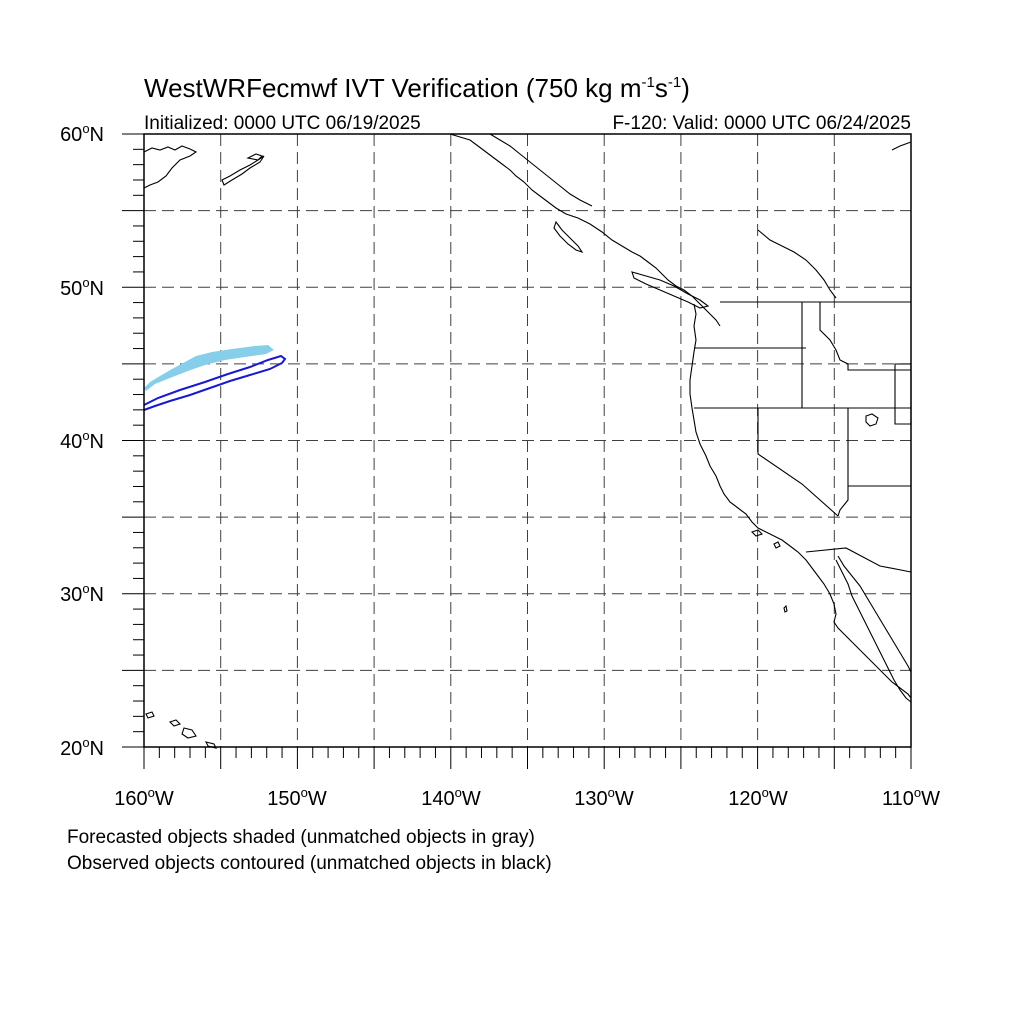 This screenshot has width=1024, height=1024. I want to click on lat-label-50: 50oN, so click(82, 287).